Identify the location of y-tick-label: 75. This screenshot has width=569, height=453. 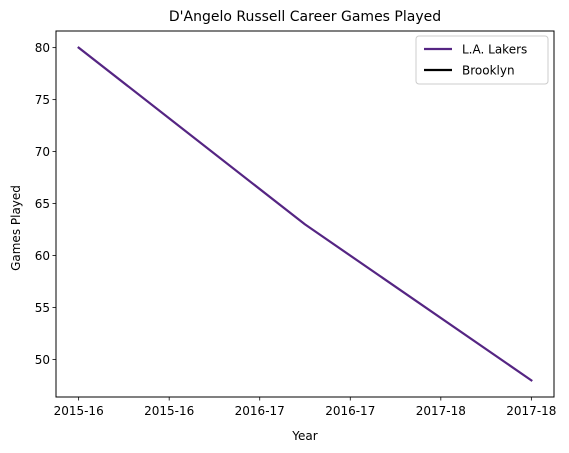
(42, 100).